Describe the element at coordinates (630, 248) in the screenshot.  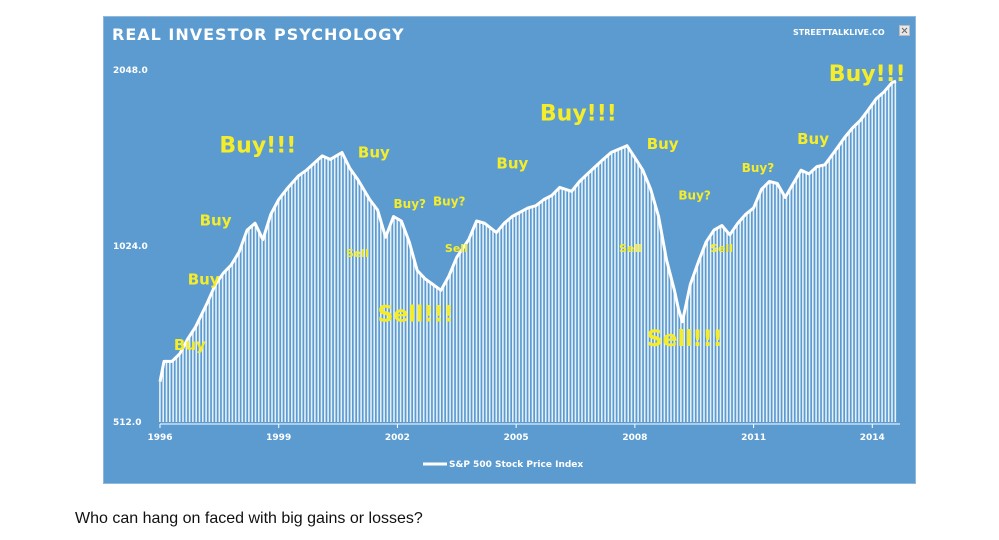
I see `annotation-label: Sell` at that location.